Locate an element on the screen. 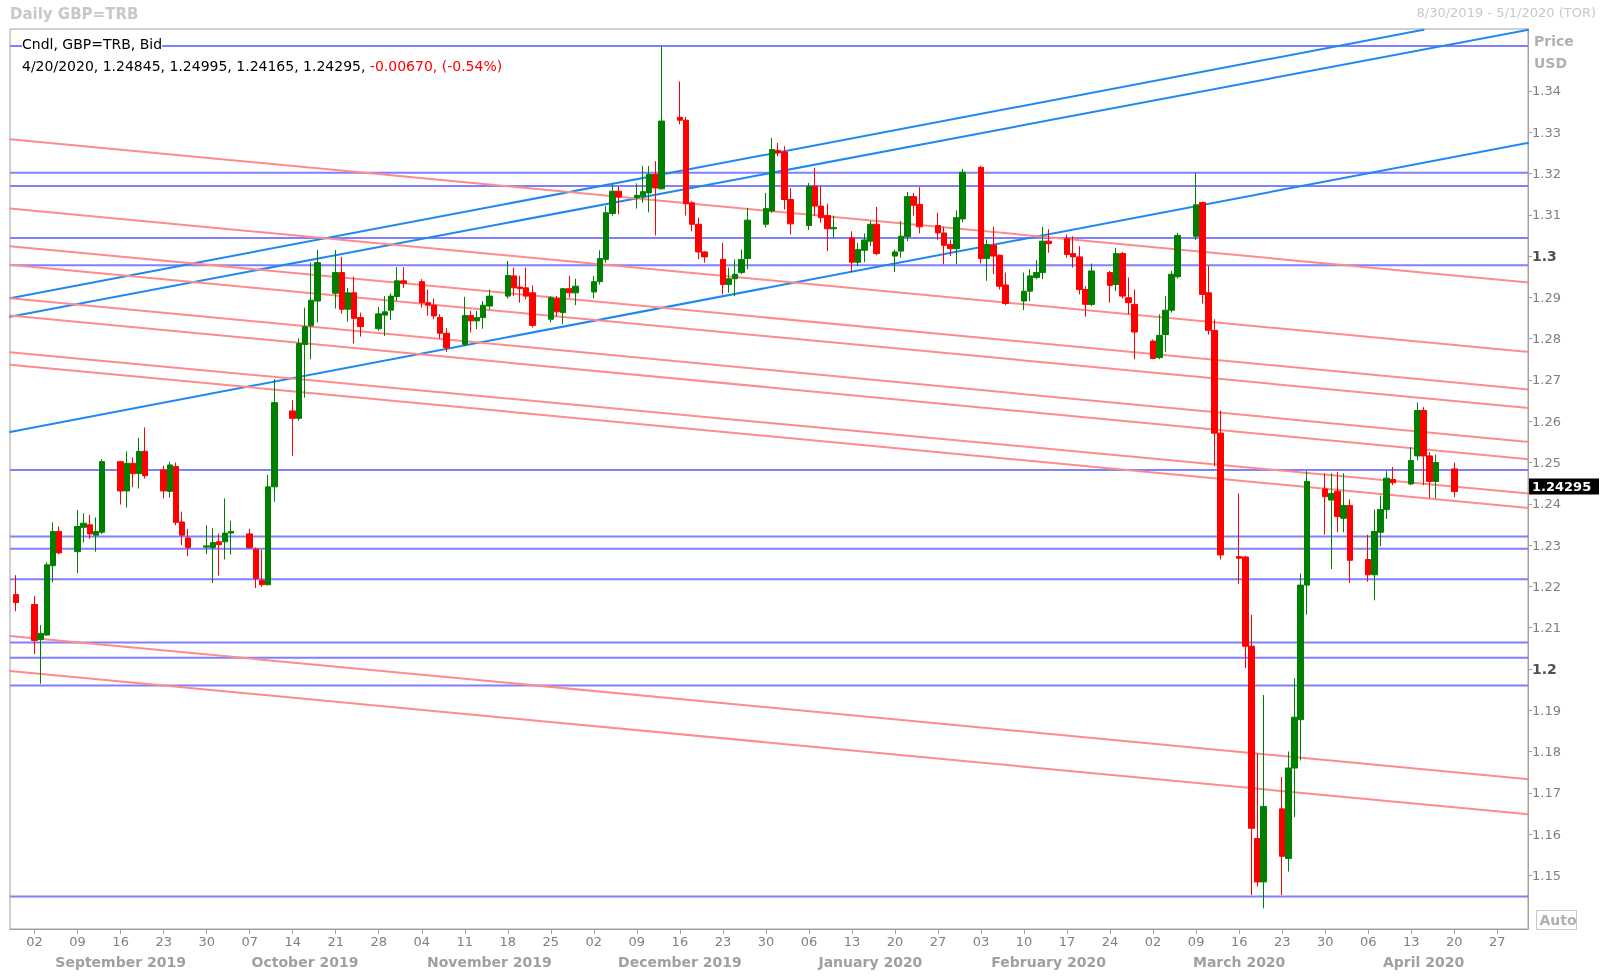 The image size is (1600, 978). x-tick-label: 21 is located at coordinates (335, 941).